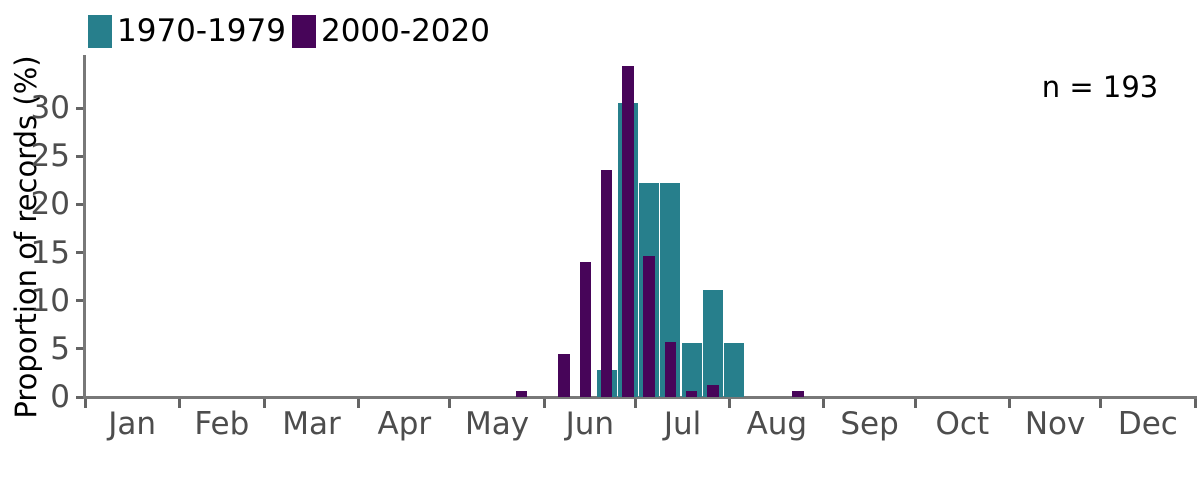 The height and width of the screenshot is (480, 1200). What do you see at coordinates (1100, 87) in the screenshot?
I see `sample-size-annotation: n = 193` at bounding box center [1100, 87].